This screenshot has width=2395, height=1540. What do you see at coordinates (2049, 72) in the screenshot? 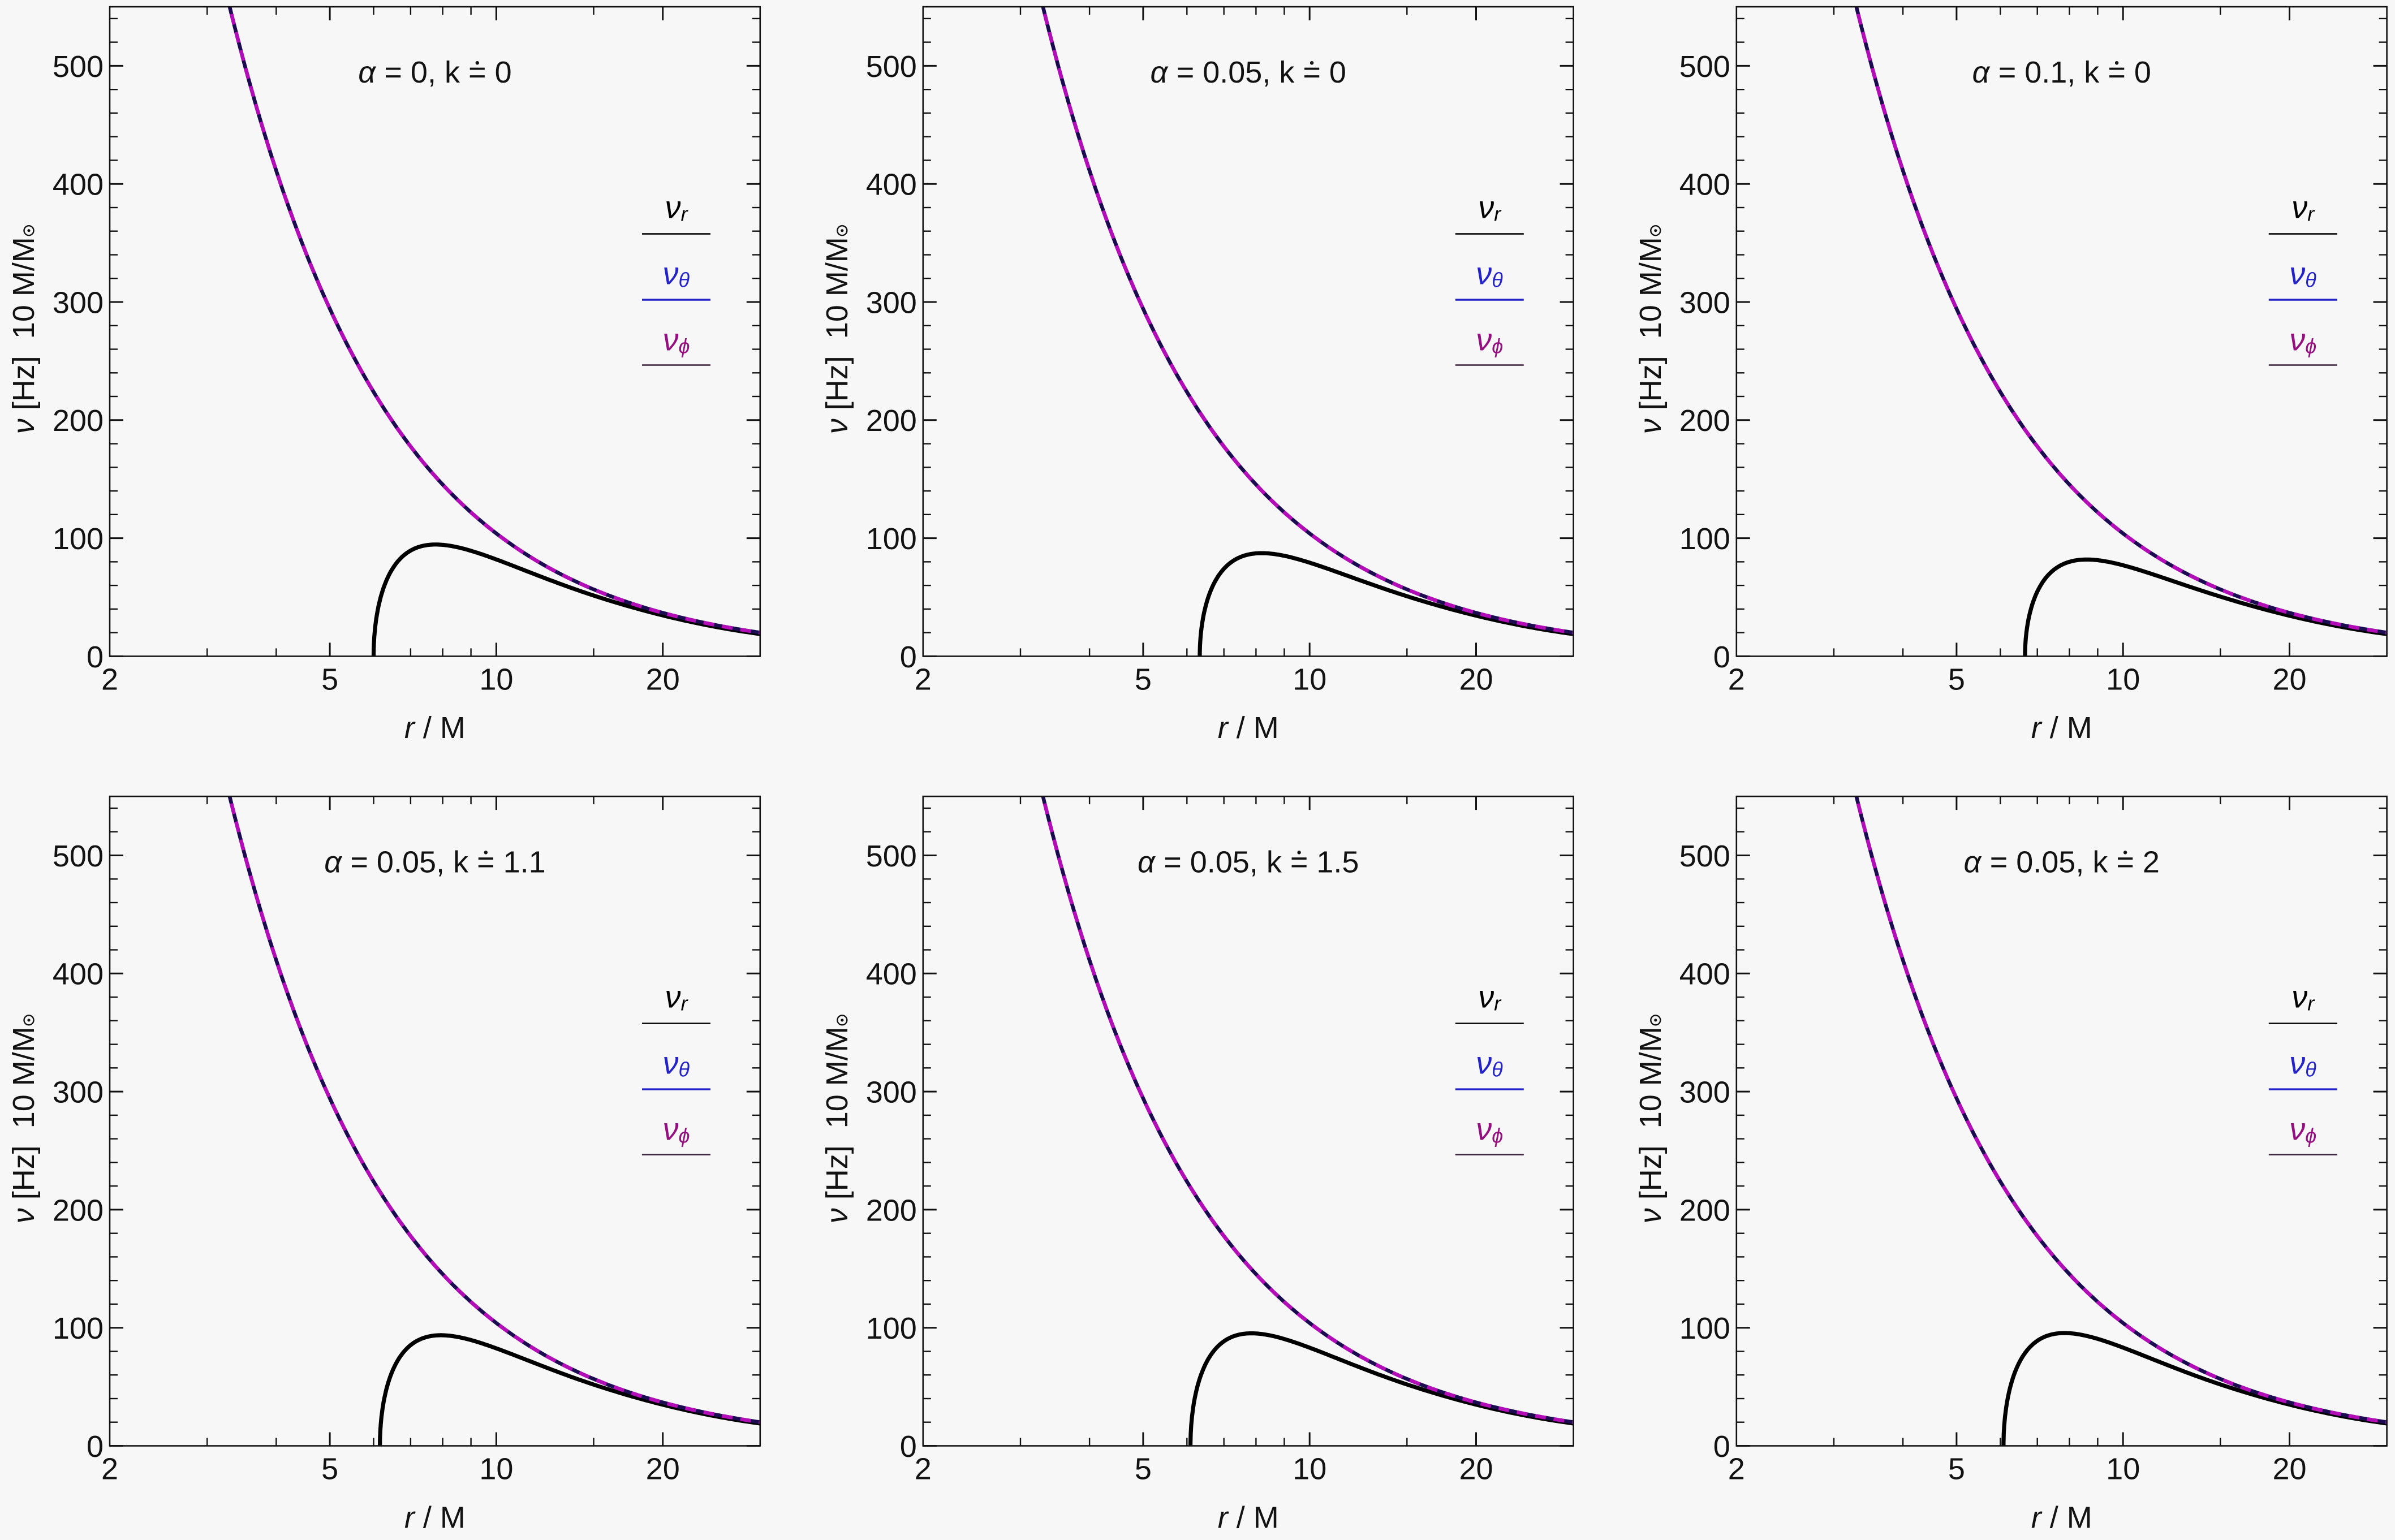
I see `svg-text: = 0.1, k` at bounding box center [2049, 72].